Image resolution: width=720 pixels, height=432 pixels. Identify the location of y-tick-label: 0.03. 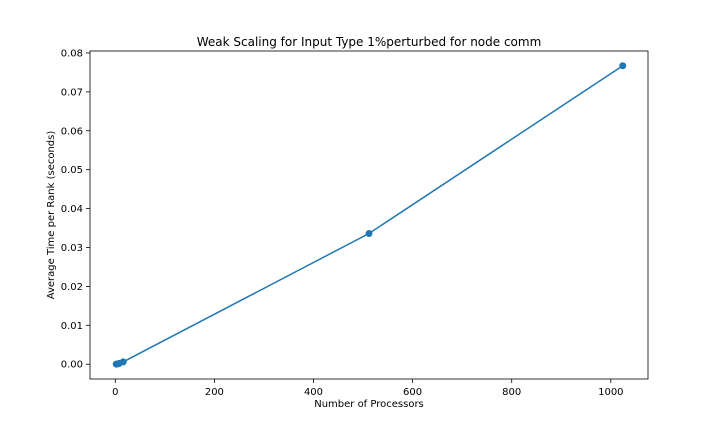
(72, 248).